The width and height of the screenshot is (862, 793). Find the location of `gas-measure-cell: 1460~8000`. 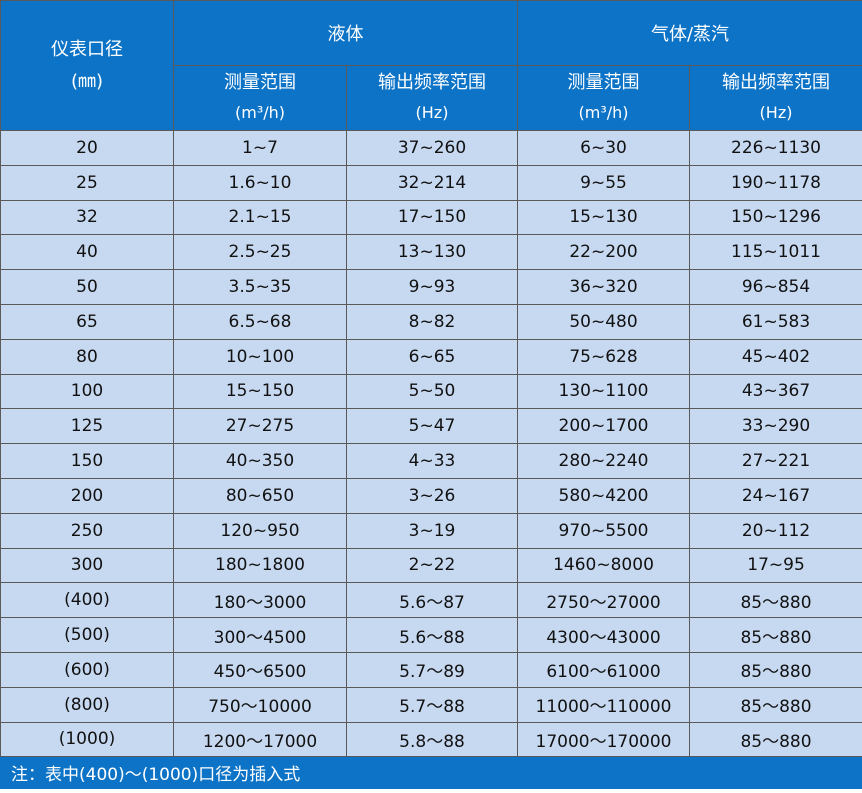

gas-measure-cell: 1460~8000 is located at coordinates (603, 565).